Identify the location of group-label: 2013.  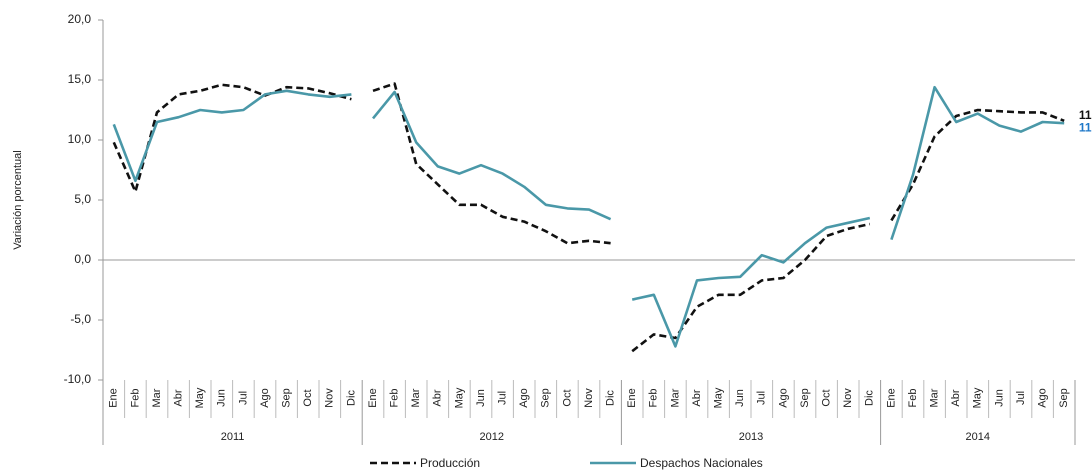
(751, 437).